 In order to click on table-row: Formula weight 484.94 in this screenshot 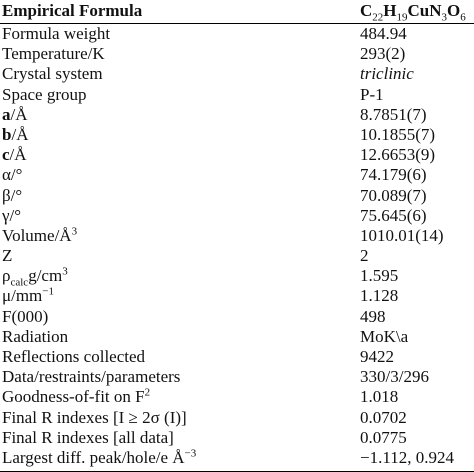, I will do `click(237, 34)`.